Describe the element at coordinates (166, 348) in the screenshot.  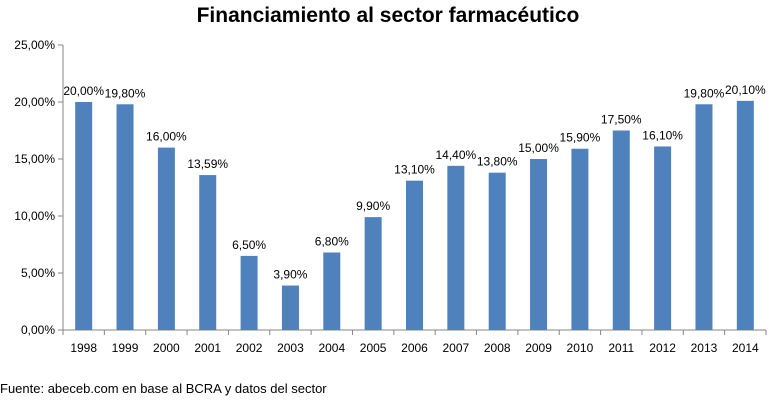
I see `x-tick-label: 2000` at that location.